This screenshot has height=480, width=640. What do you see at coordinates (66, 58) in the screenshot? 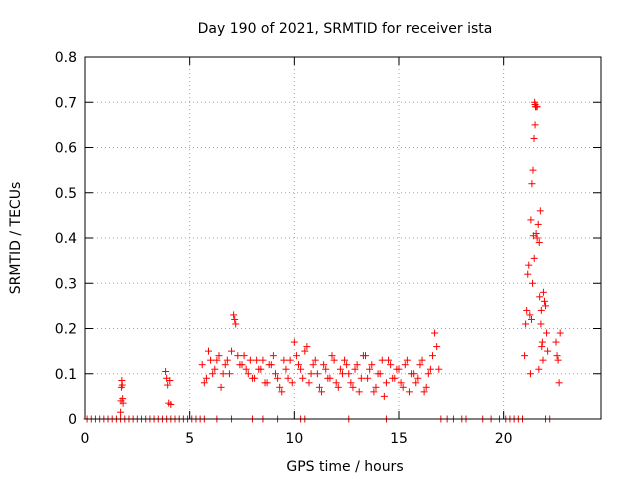
I see `y-tick-label: 0.8` at bounding box center [66, 58].